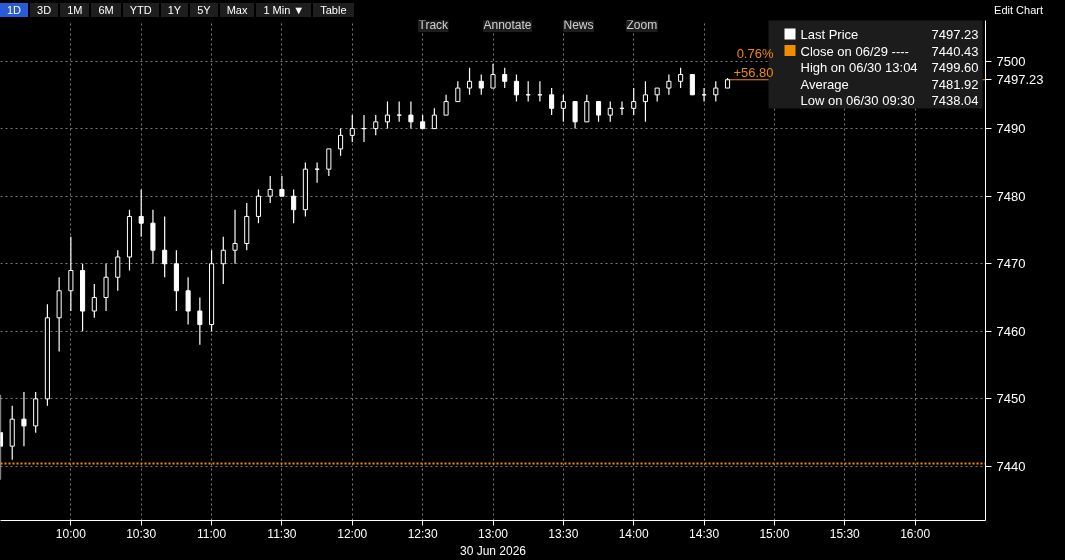 This screenshot has height=560, width=1065. I want to click on annotation: 7438.04, so click(955, 100).